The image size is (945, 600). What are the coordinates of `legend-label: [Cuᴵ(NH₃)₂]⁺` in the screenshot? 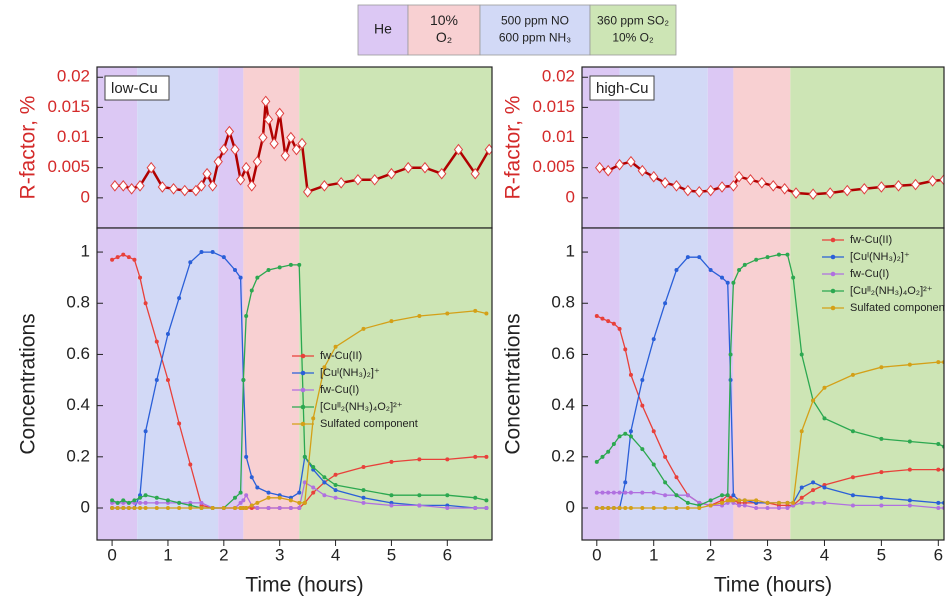 It's located at (350, 373).